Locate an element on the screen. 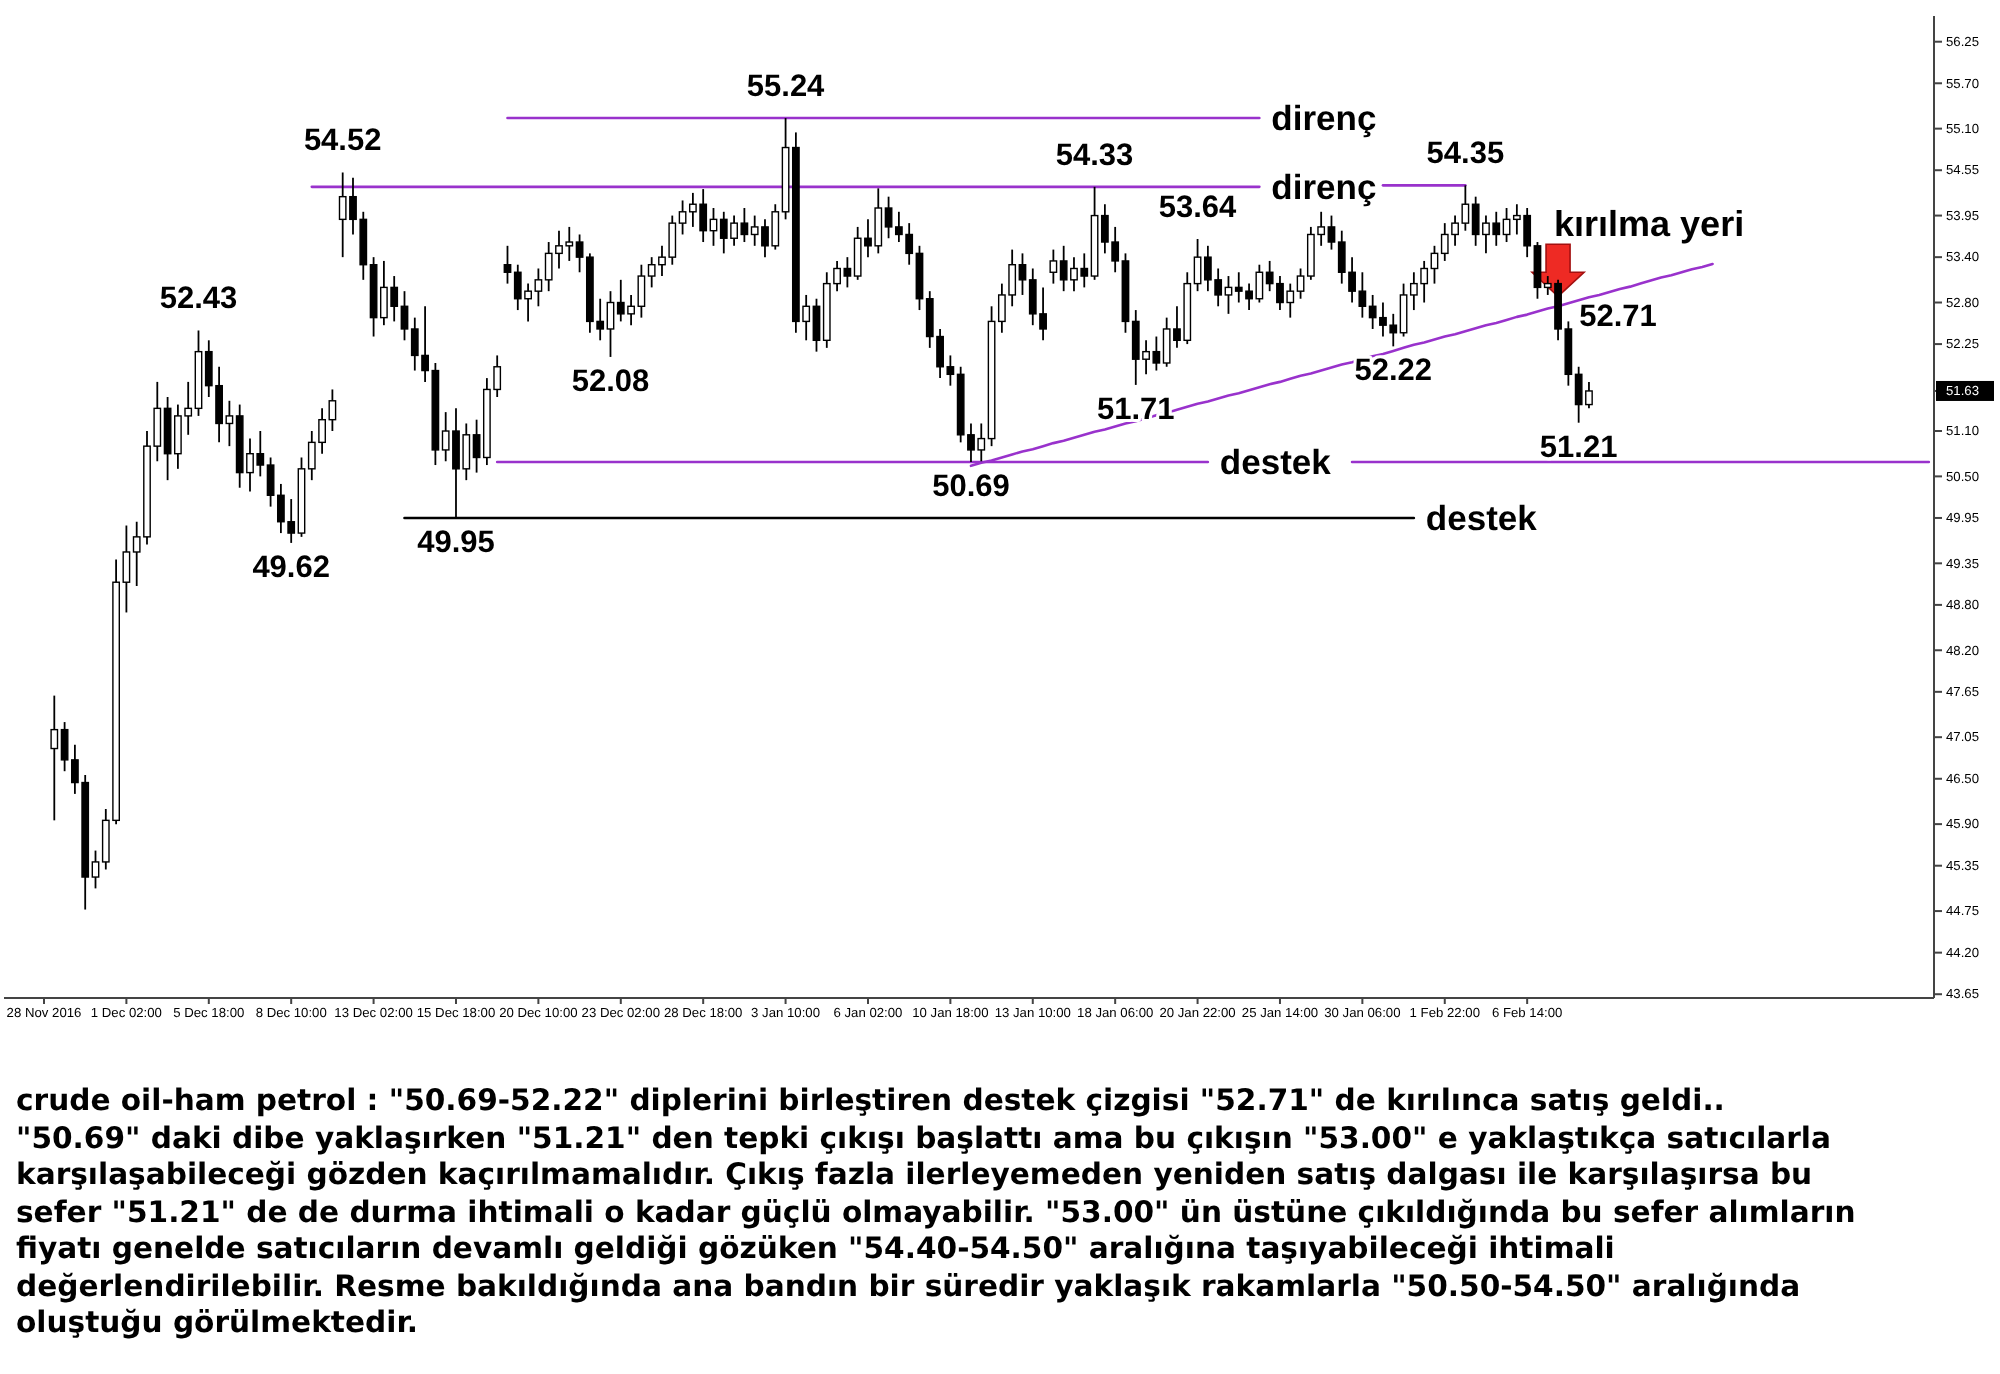 This screenshot has height=1374, width=2000. annotation: 54.52 is located at coordinates (342, 141).